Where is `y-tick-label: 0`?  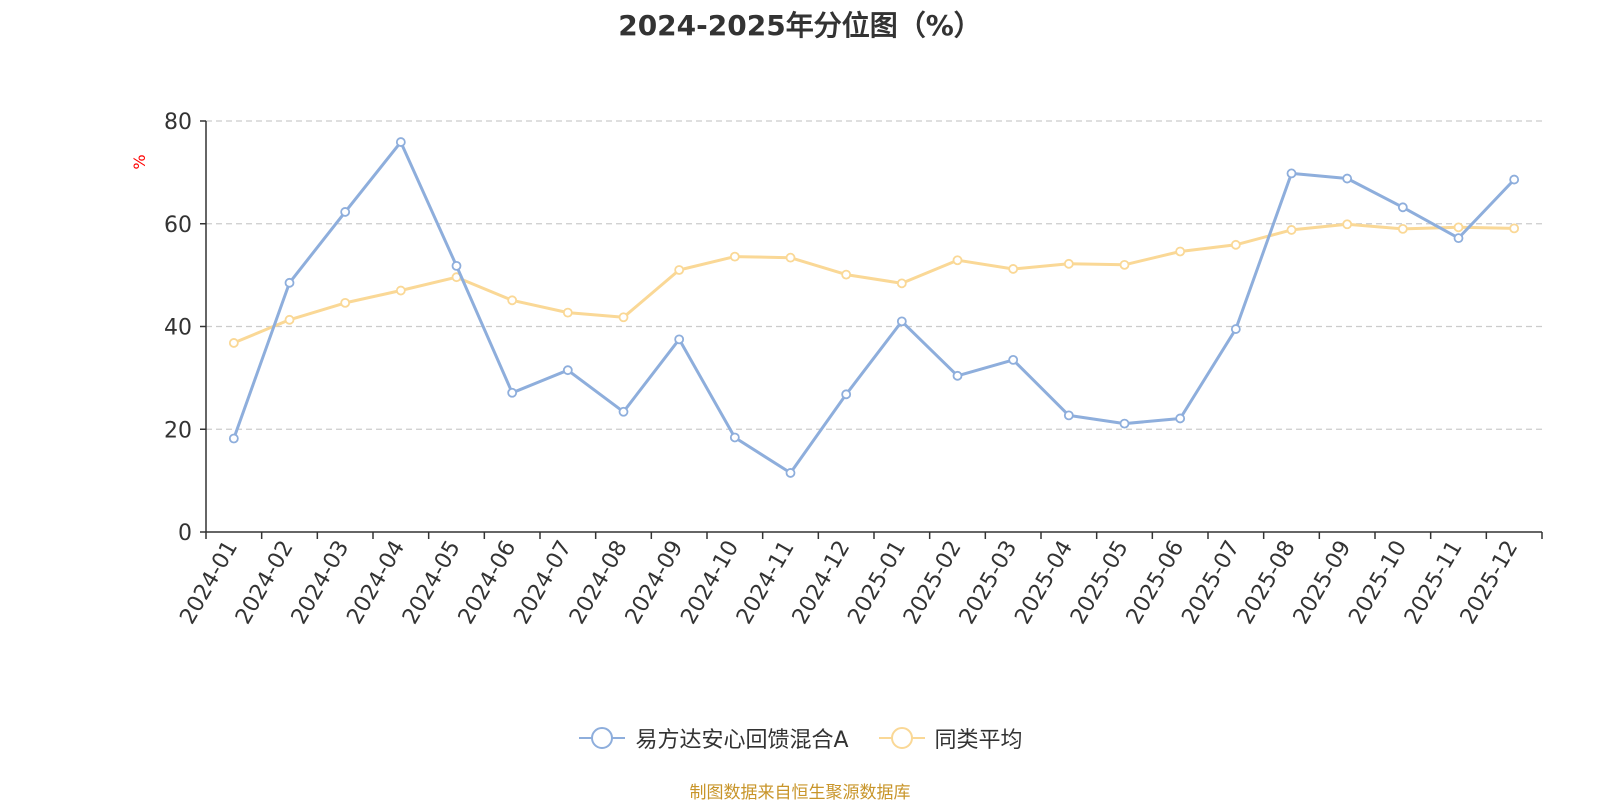 y-tick-label: 0 is located at coordinates (185, 533).